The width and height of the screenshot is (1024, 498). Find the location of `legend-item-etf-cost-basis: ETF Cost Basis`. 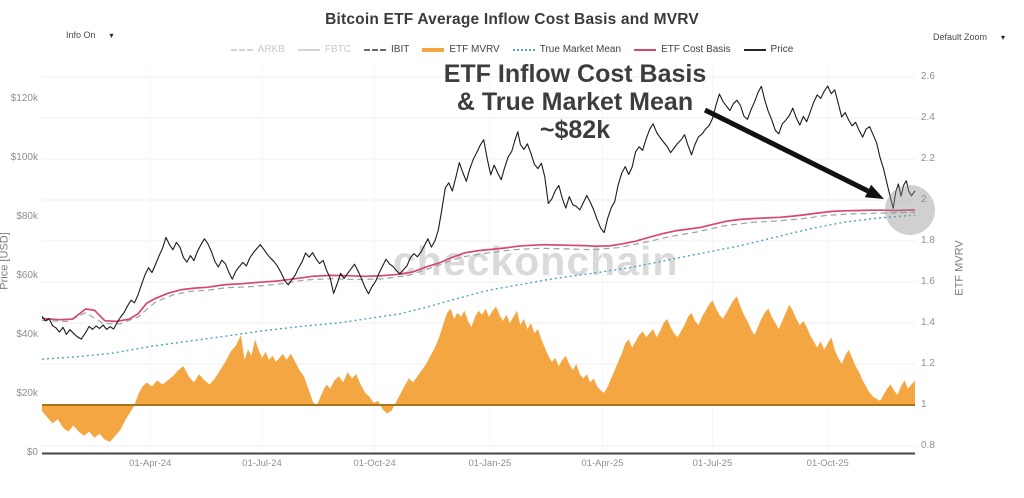

legend-item-etf-cost-basis: ETF Cost Basis is located at coordinates (682, 49).